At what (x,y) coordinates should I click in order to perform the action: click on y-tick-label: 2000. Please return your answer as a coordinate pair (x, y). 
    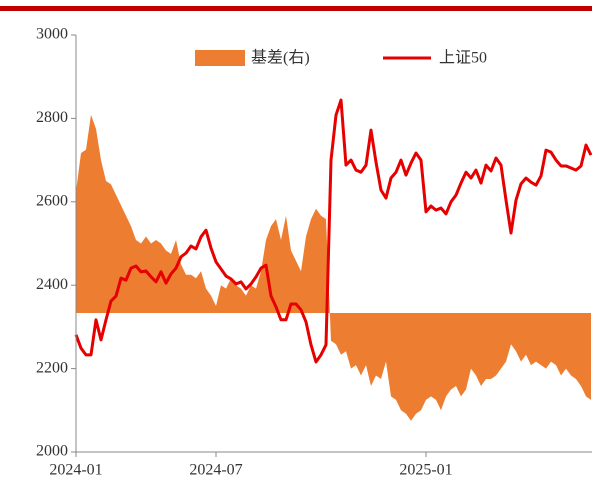
    Looking at the image, I should click on (52, 451).